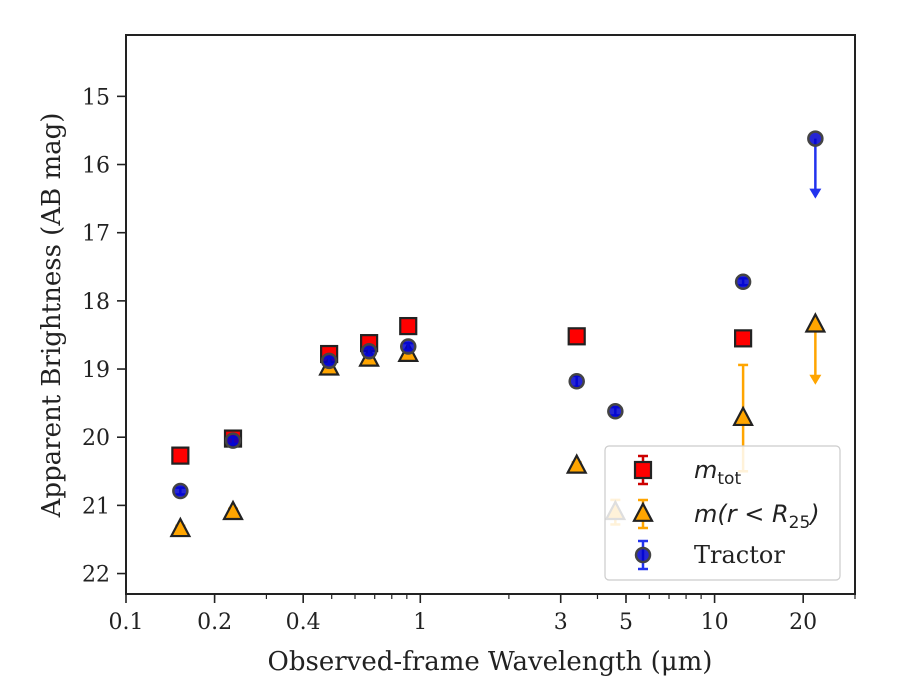 This screenshot has height=700, width=900. I want to click on y-tick-label: 16, so click(96, 166).